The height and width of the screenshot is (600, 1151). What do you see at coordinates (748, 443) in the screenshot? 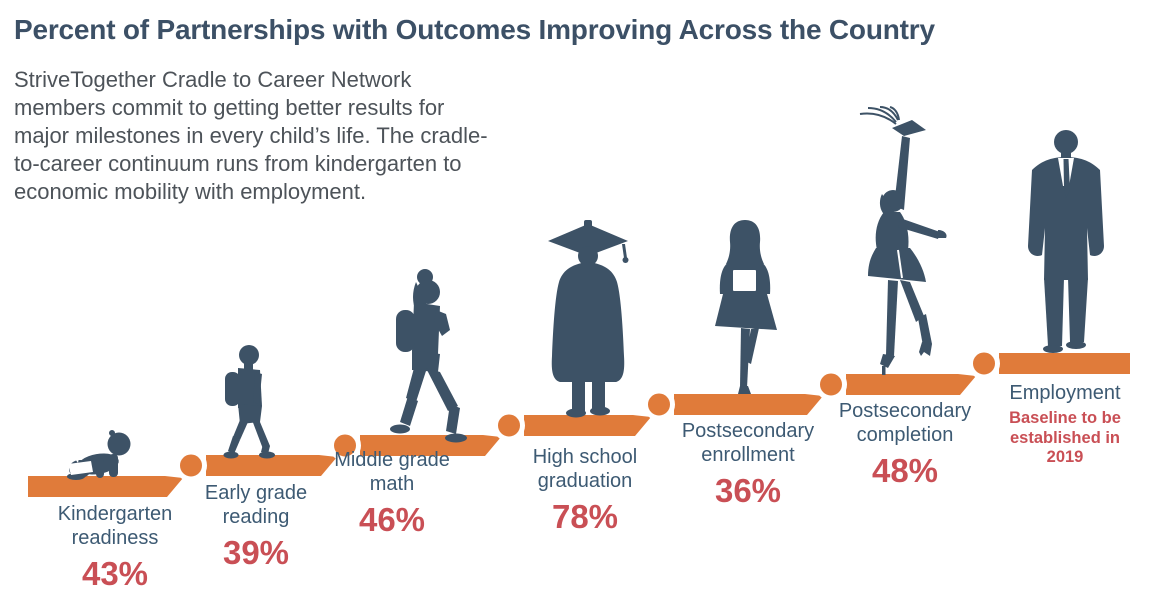
I see `milestone-label: Postsecondary enrollment` at bounding box center [748, 443].